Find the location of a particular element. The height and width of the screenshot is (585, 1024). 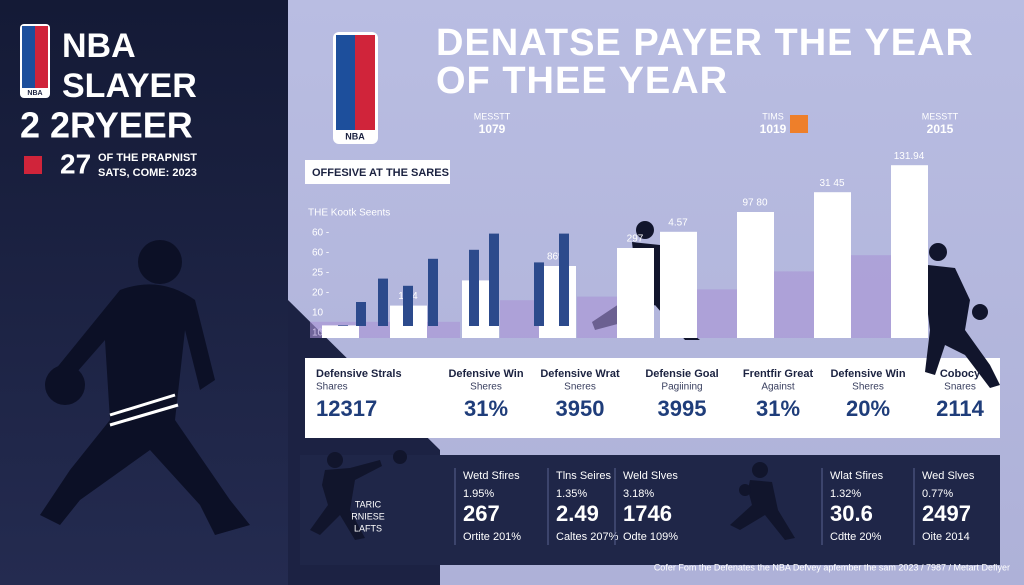

stat-sub: Against is located at coordinates (778, 387).